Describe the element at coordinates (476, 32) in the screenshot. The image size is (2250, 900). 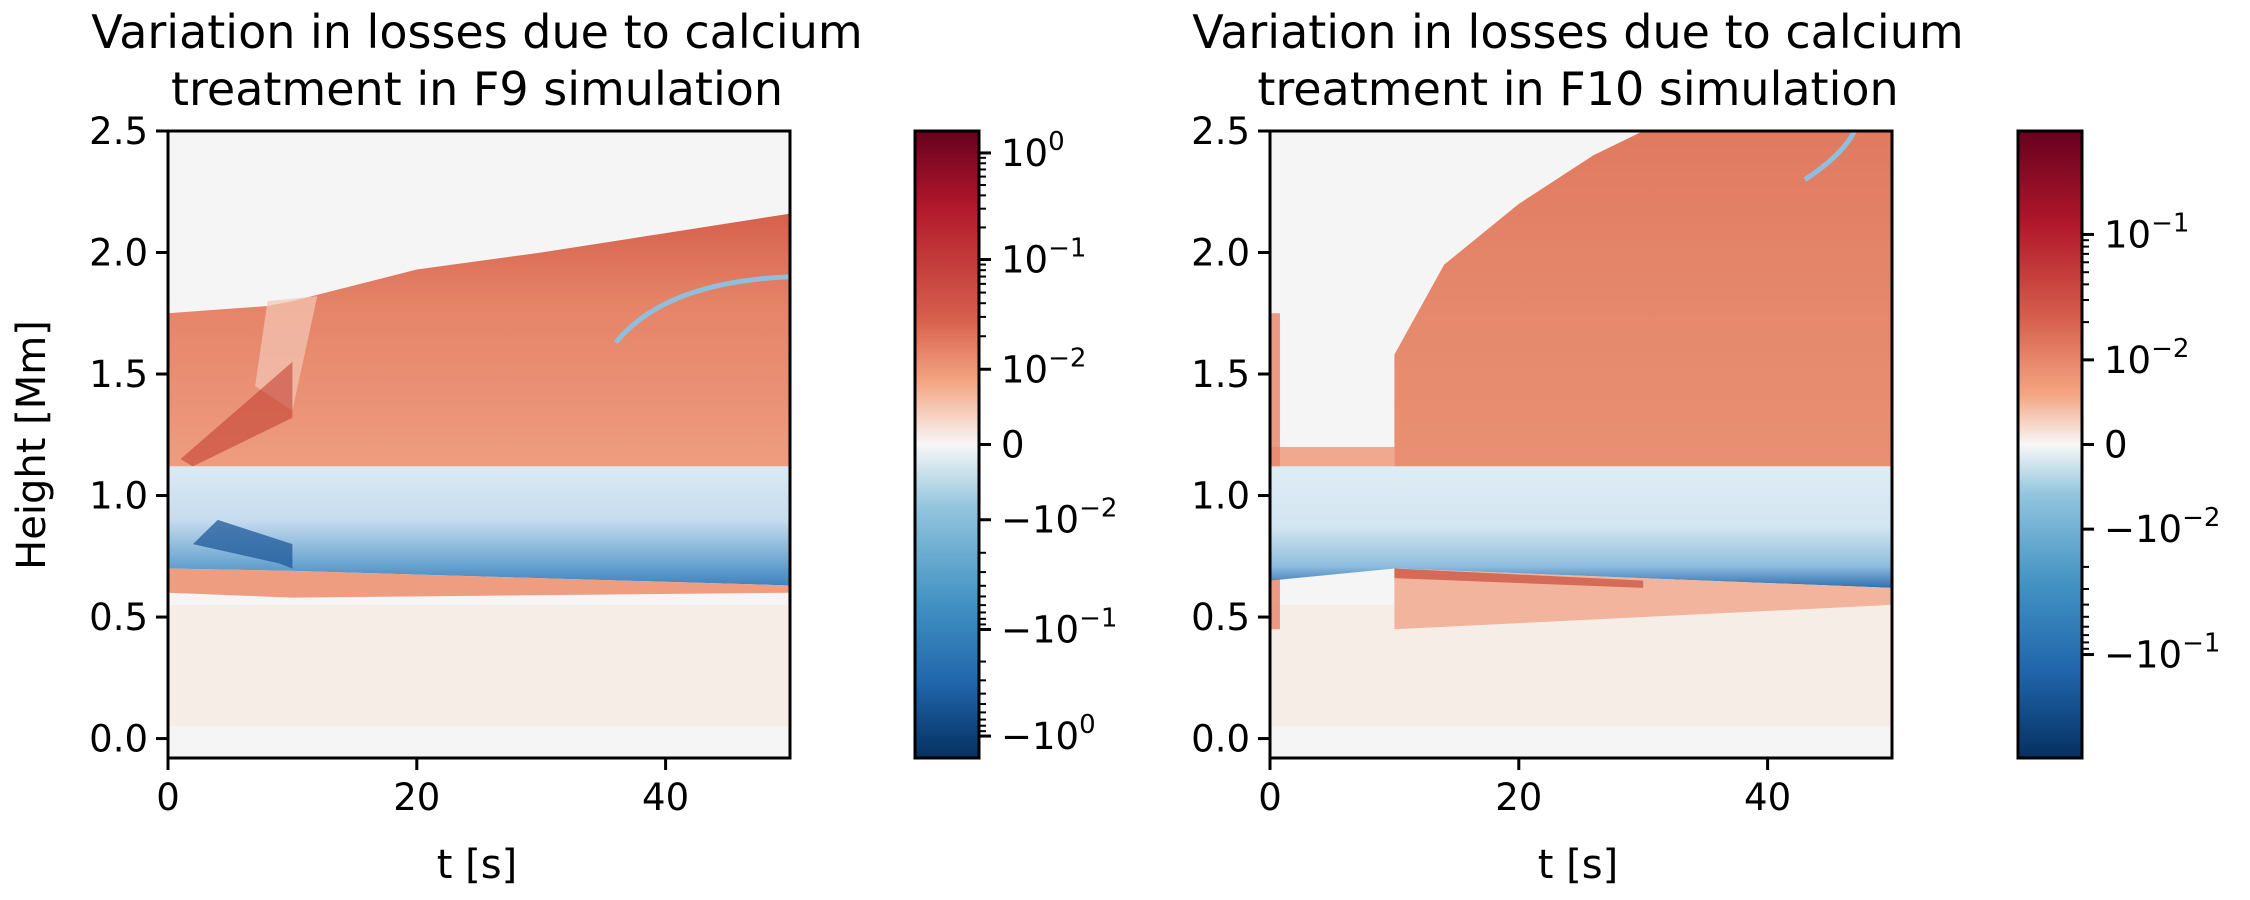
I see `f9-title-line1: Variation in losses due to calcium` at that location.